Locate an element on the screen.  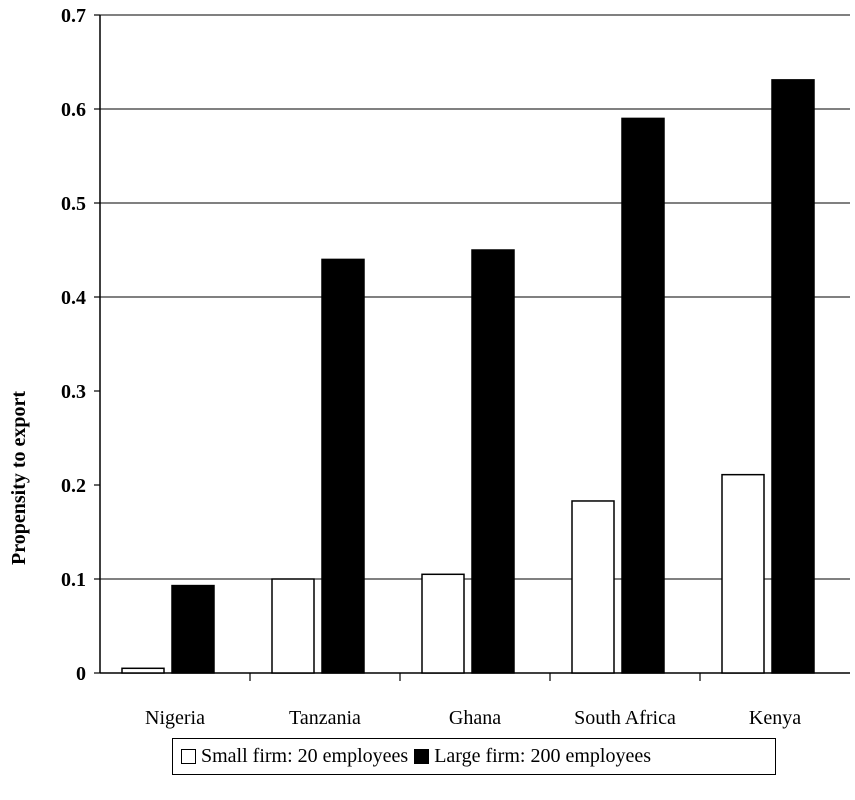
legend-label-large: Large firm: 200 employees is located at coordinates (542, 756).